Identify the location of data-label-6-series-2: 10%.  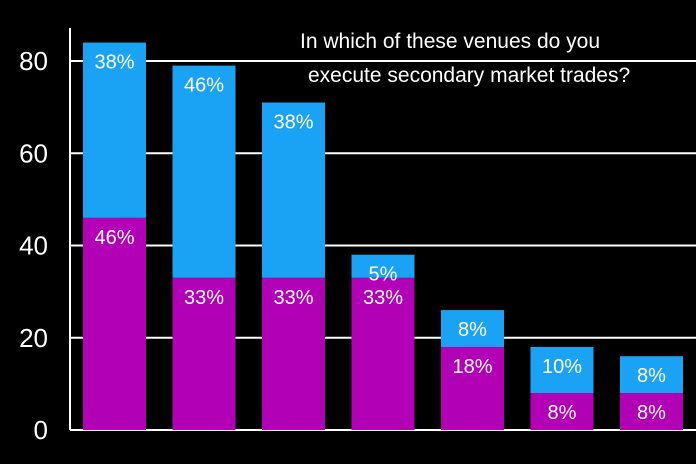
(562, 367).